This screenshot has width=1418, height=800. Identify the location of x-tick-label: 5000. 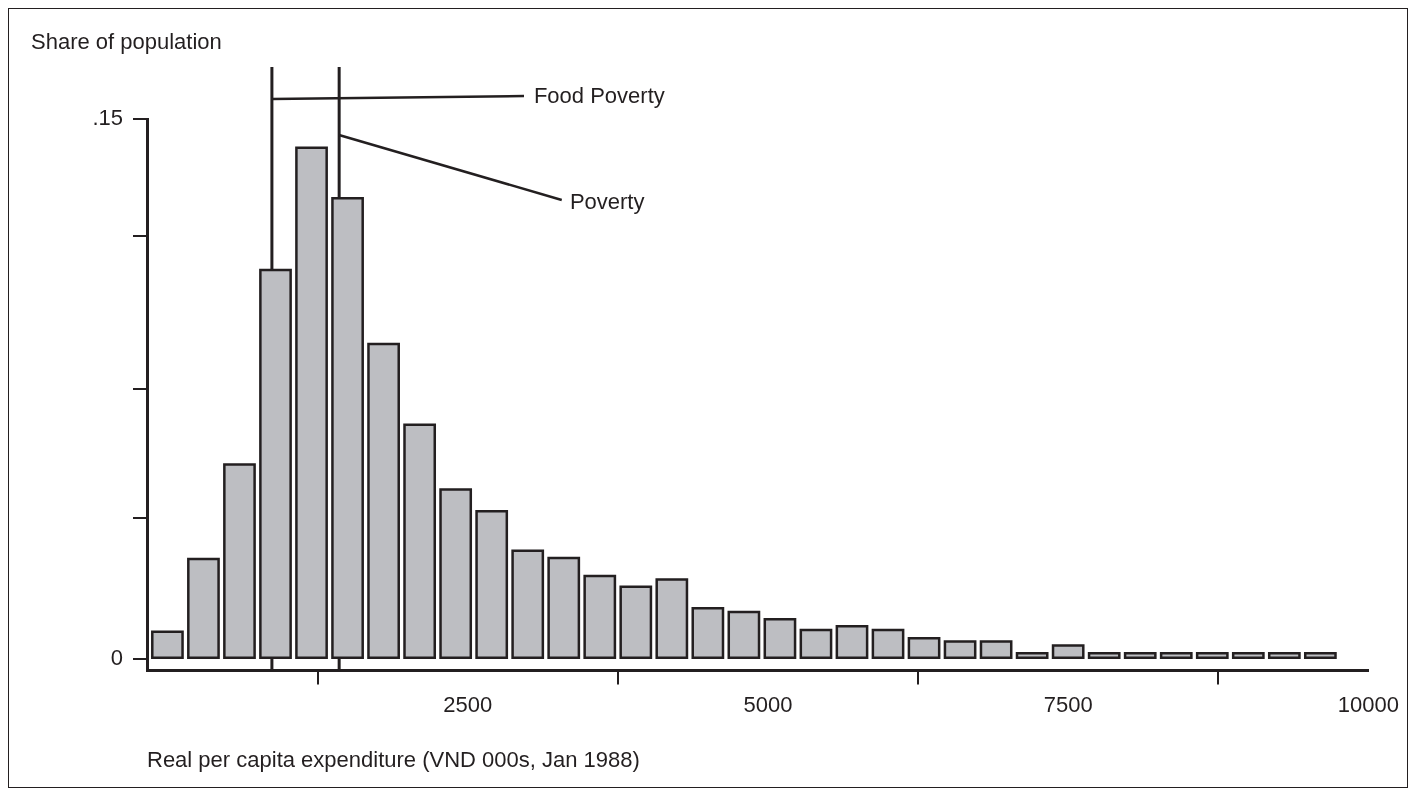
(768, 704).